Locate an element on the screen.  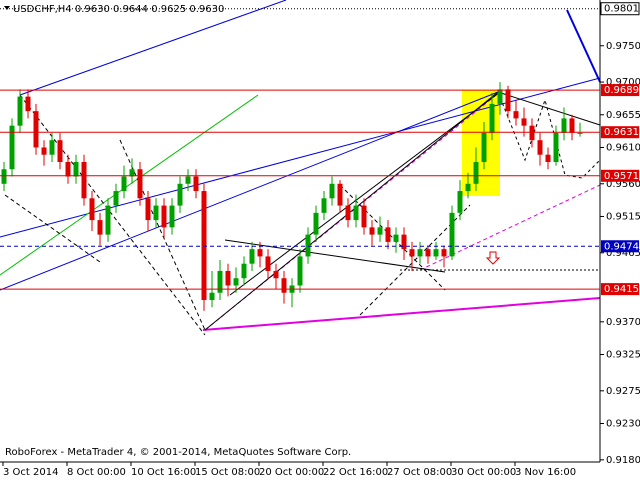
support-line is located at coordinates (401, 314).